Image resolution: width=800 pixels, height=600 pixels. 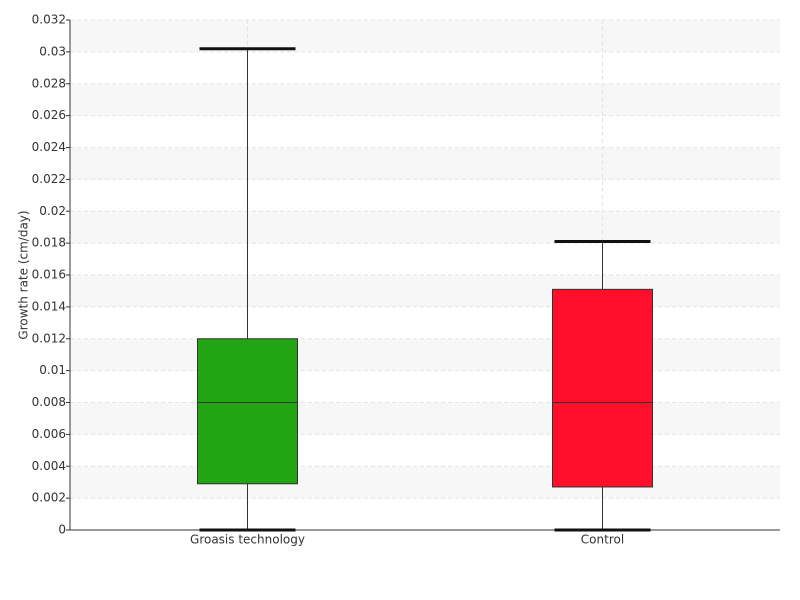 I want to click on y-tick-label: 0.016, so click(x=49, y=275).